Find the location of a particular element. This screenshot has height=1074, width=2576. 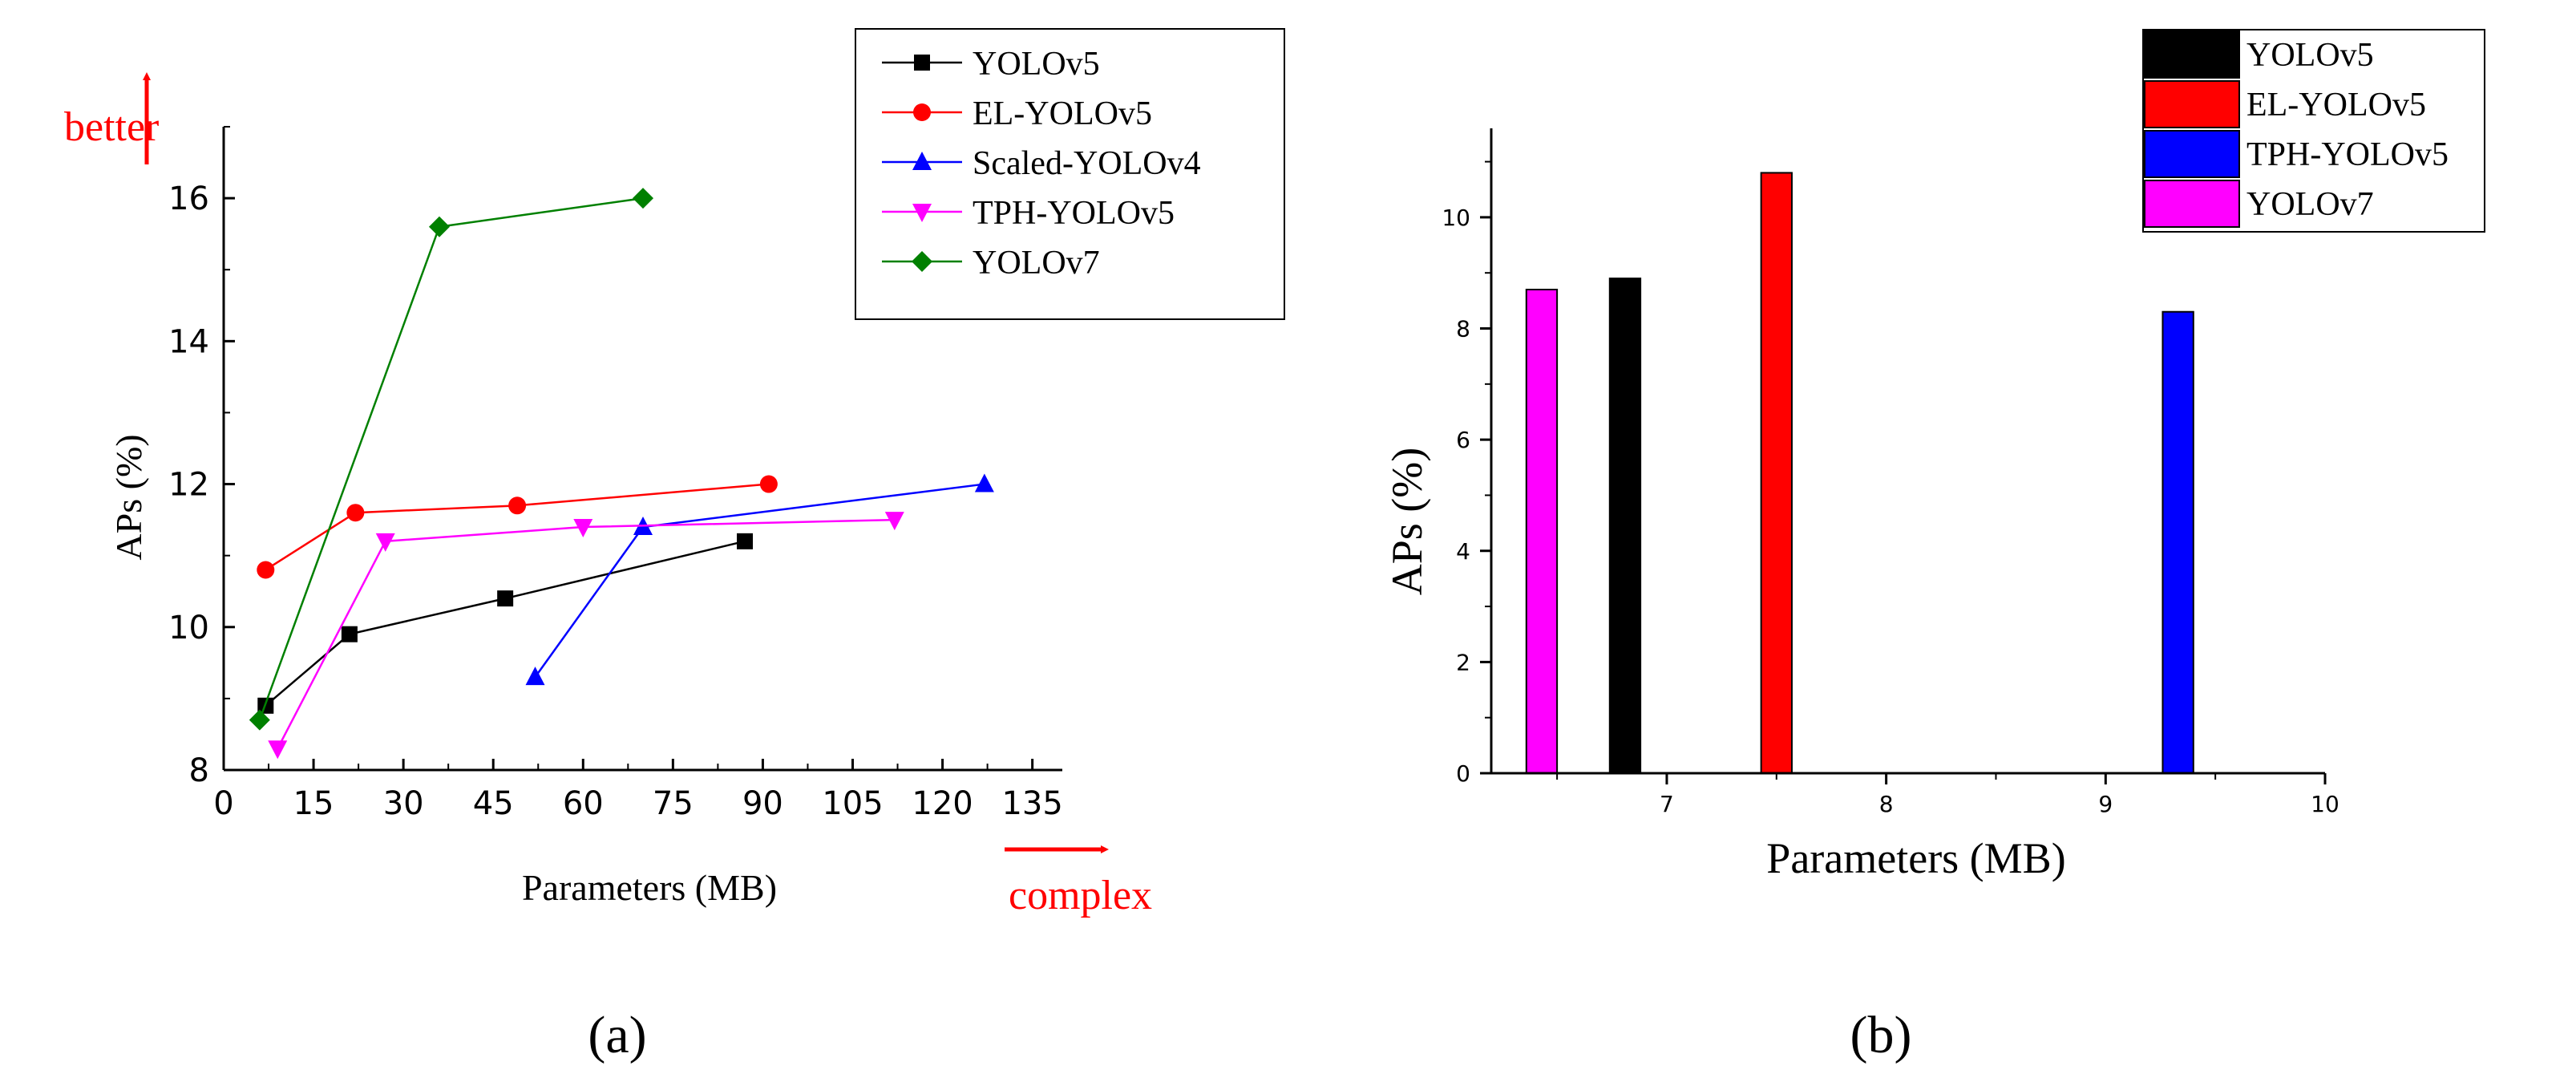

legend-swatch-el-yolov5 is located at coordinates (2192, 104).